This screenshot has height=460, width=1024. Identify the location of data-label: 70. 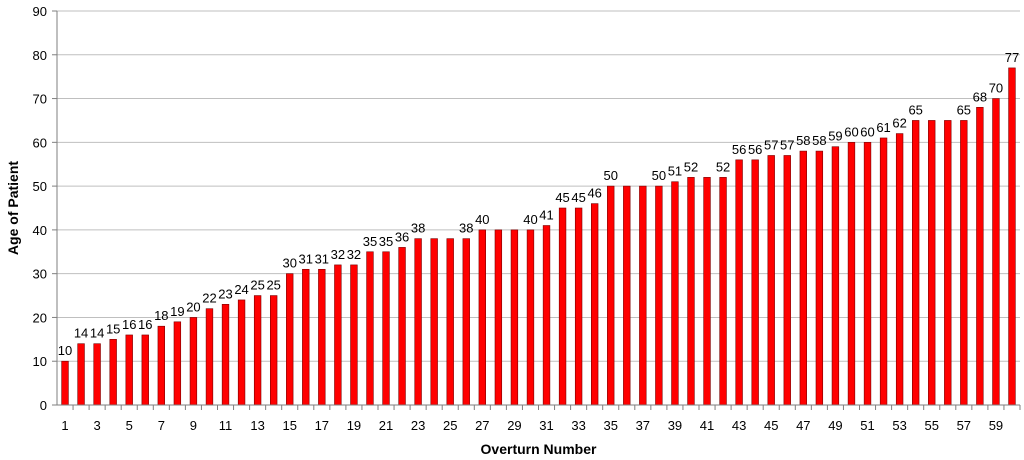
(996, 88).